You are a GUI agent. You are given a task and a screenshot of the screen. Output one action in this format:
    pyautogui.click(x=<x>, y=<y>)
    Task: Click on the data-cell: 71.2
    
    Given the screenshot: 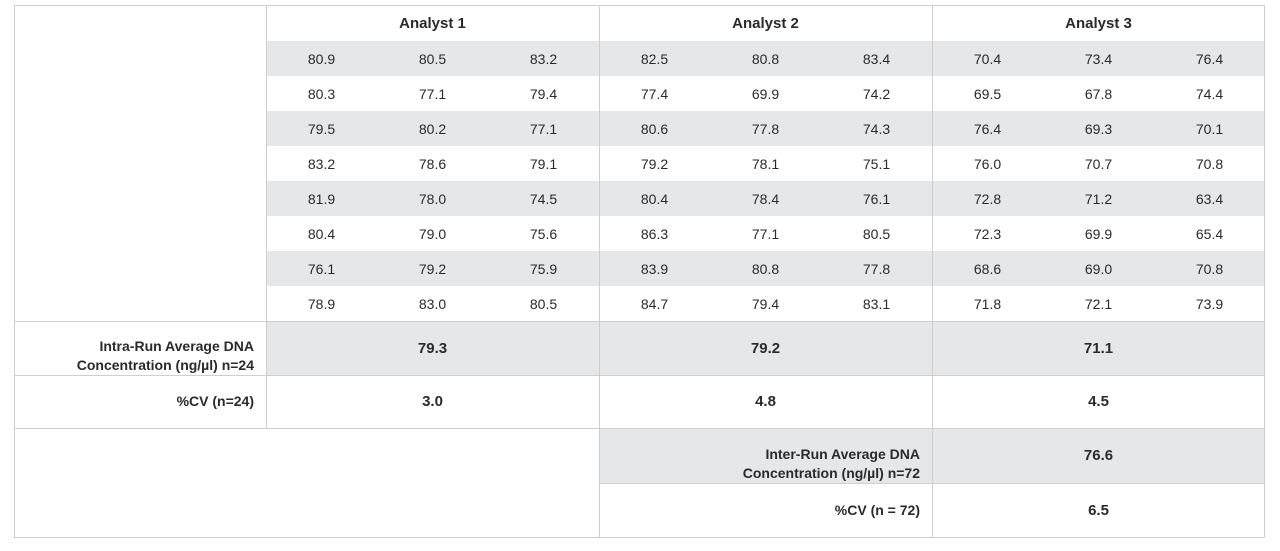 What is the action you would take?
    pyautogui.click(x=1098, y=198)
    